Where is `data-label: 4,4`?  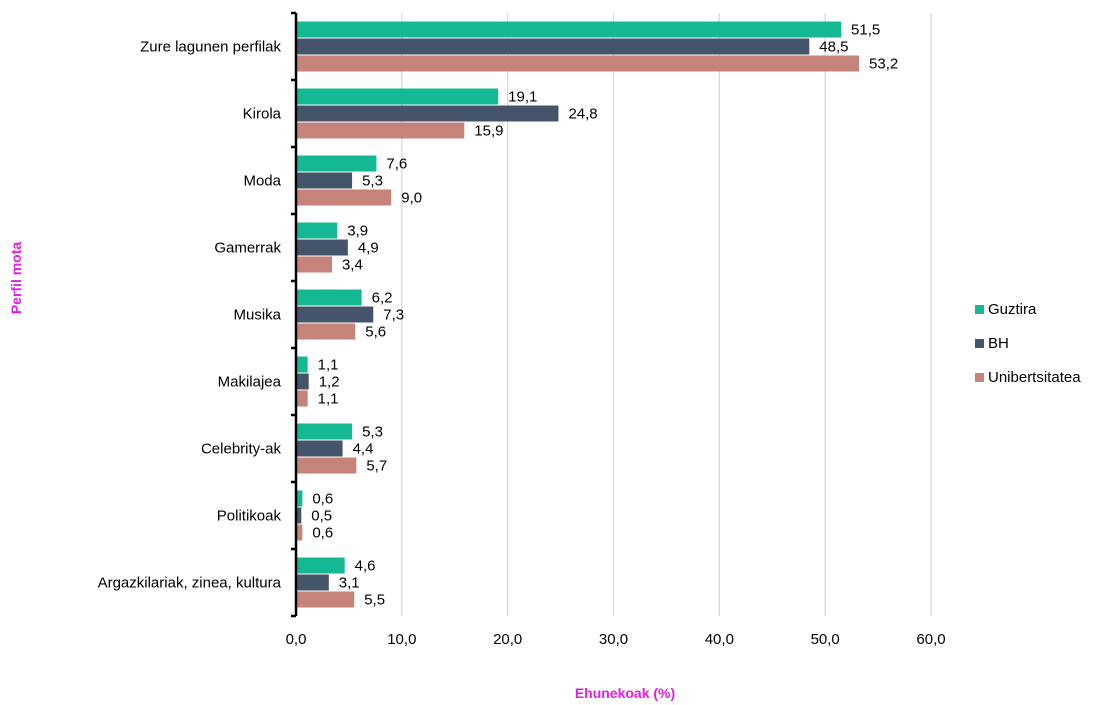
data-label: 4,4 is located at coordinates (363, 449).